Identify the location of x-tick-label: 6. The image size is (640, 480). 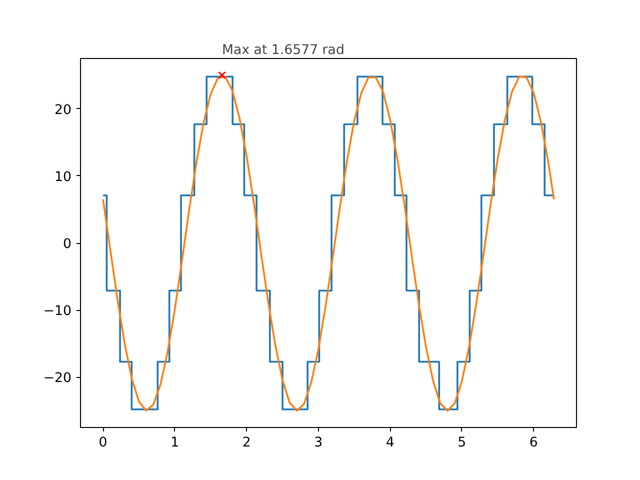
(533, 443).